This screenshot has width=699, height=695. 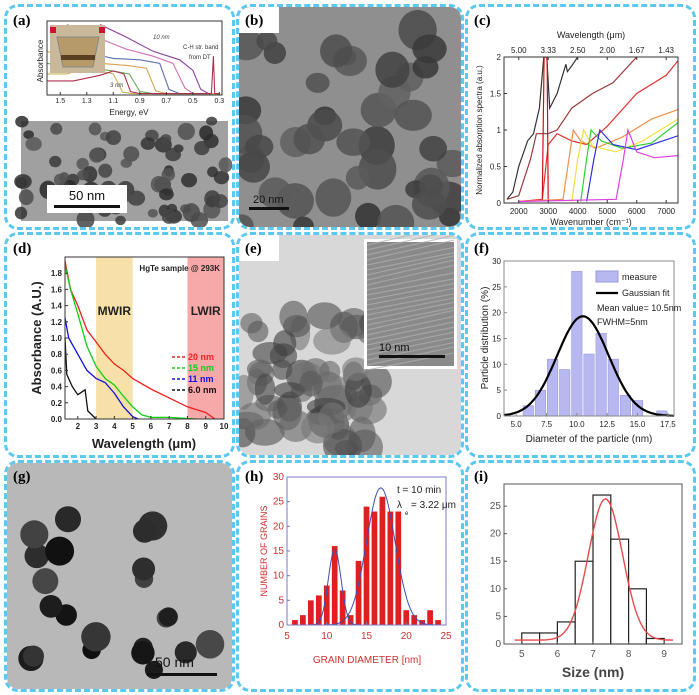 I want to click on x-tick-label: 2000, so click(x=519, y=211).